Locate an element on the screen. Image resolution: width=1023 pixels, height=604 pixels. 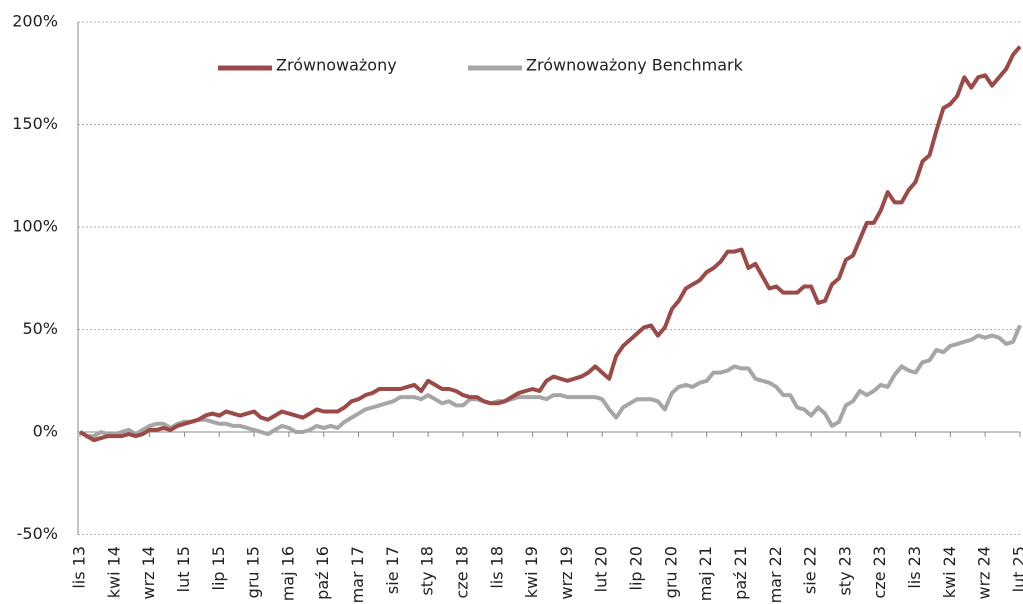
x-tick-label: sie 22 is located at coordinates (810, 570).